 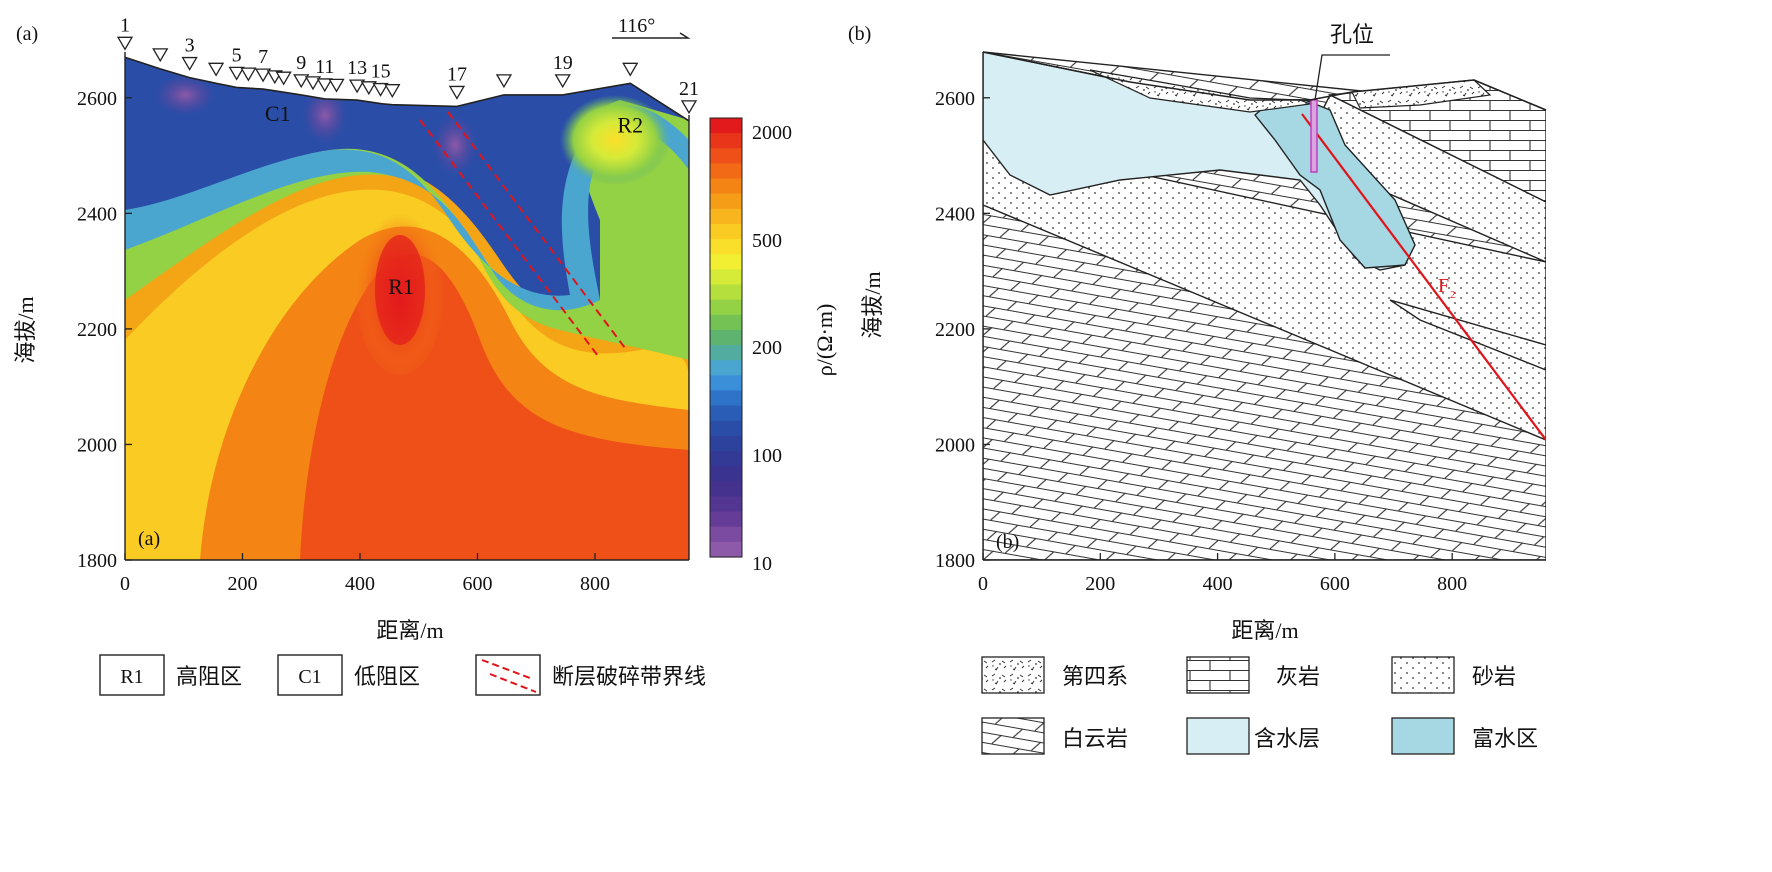 What do you see at coordinates (1298, 676) in the screenshot?
I see `legend-label-limestone: 灰岩` at bounding box center [1298, 676].